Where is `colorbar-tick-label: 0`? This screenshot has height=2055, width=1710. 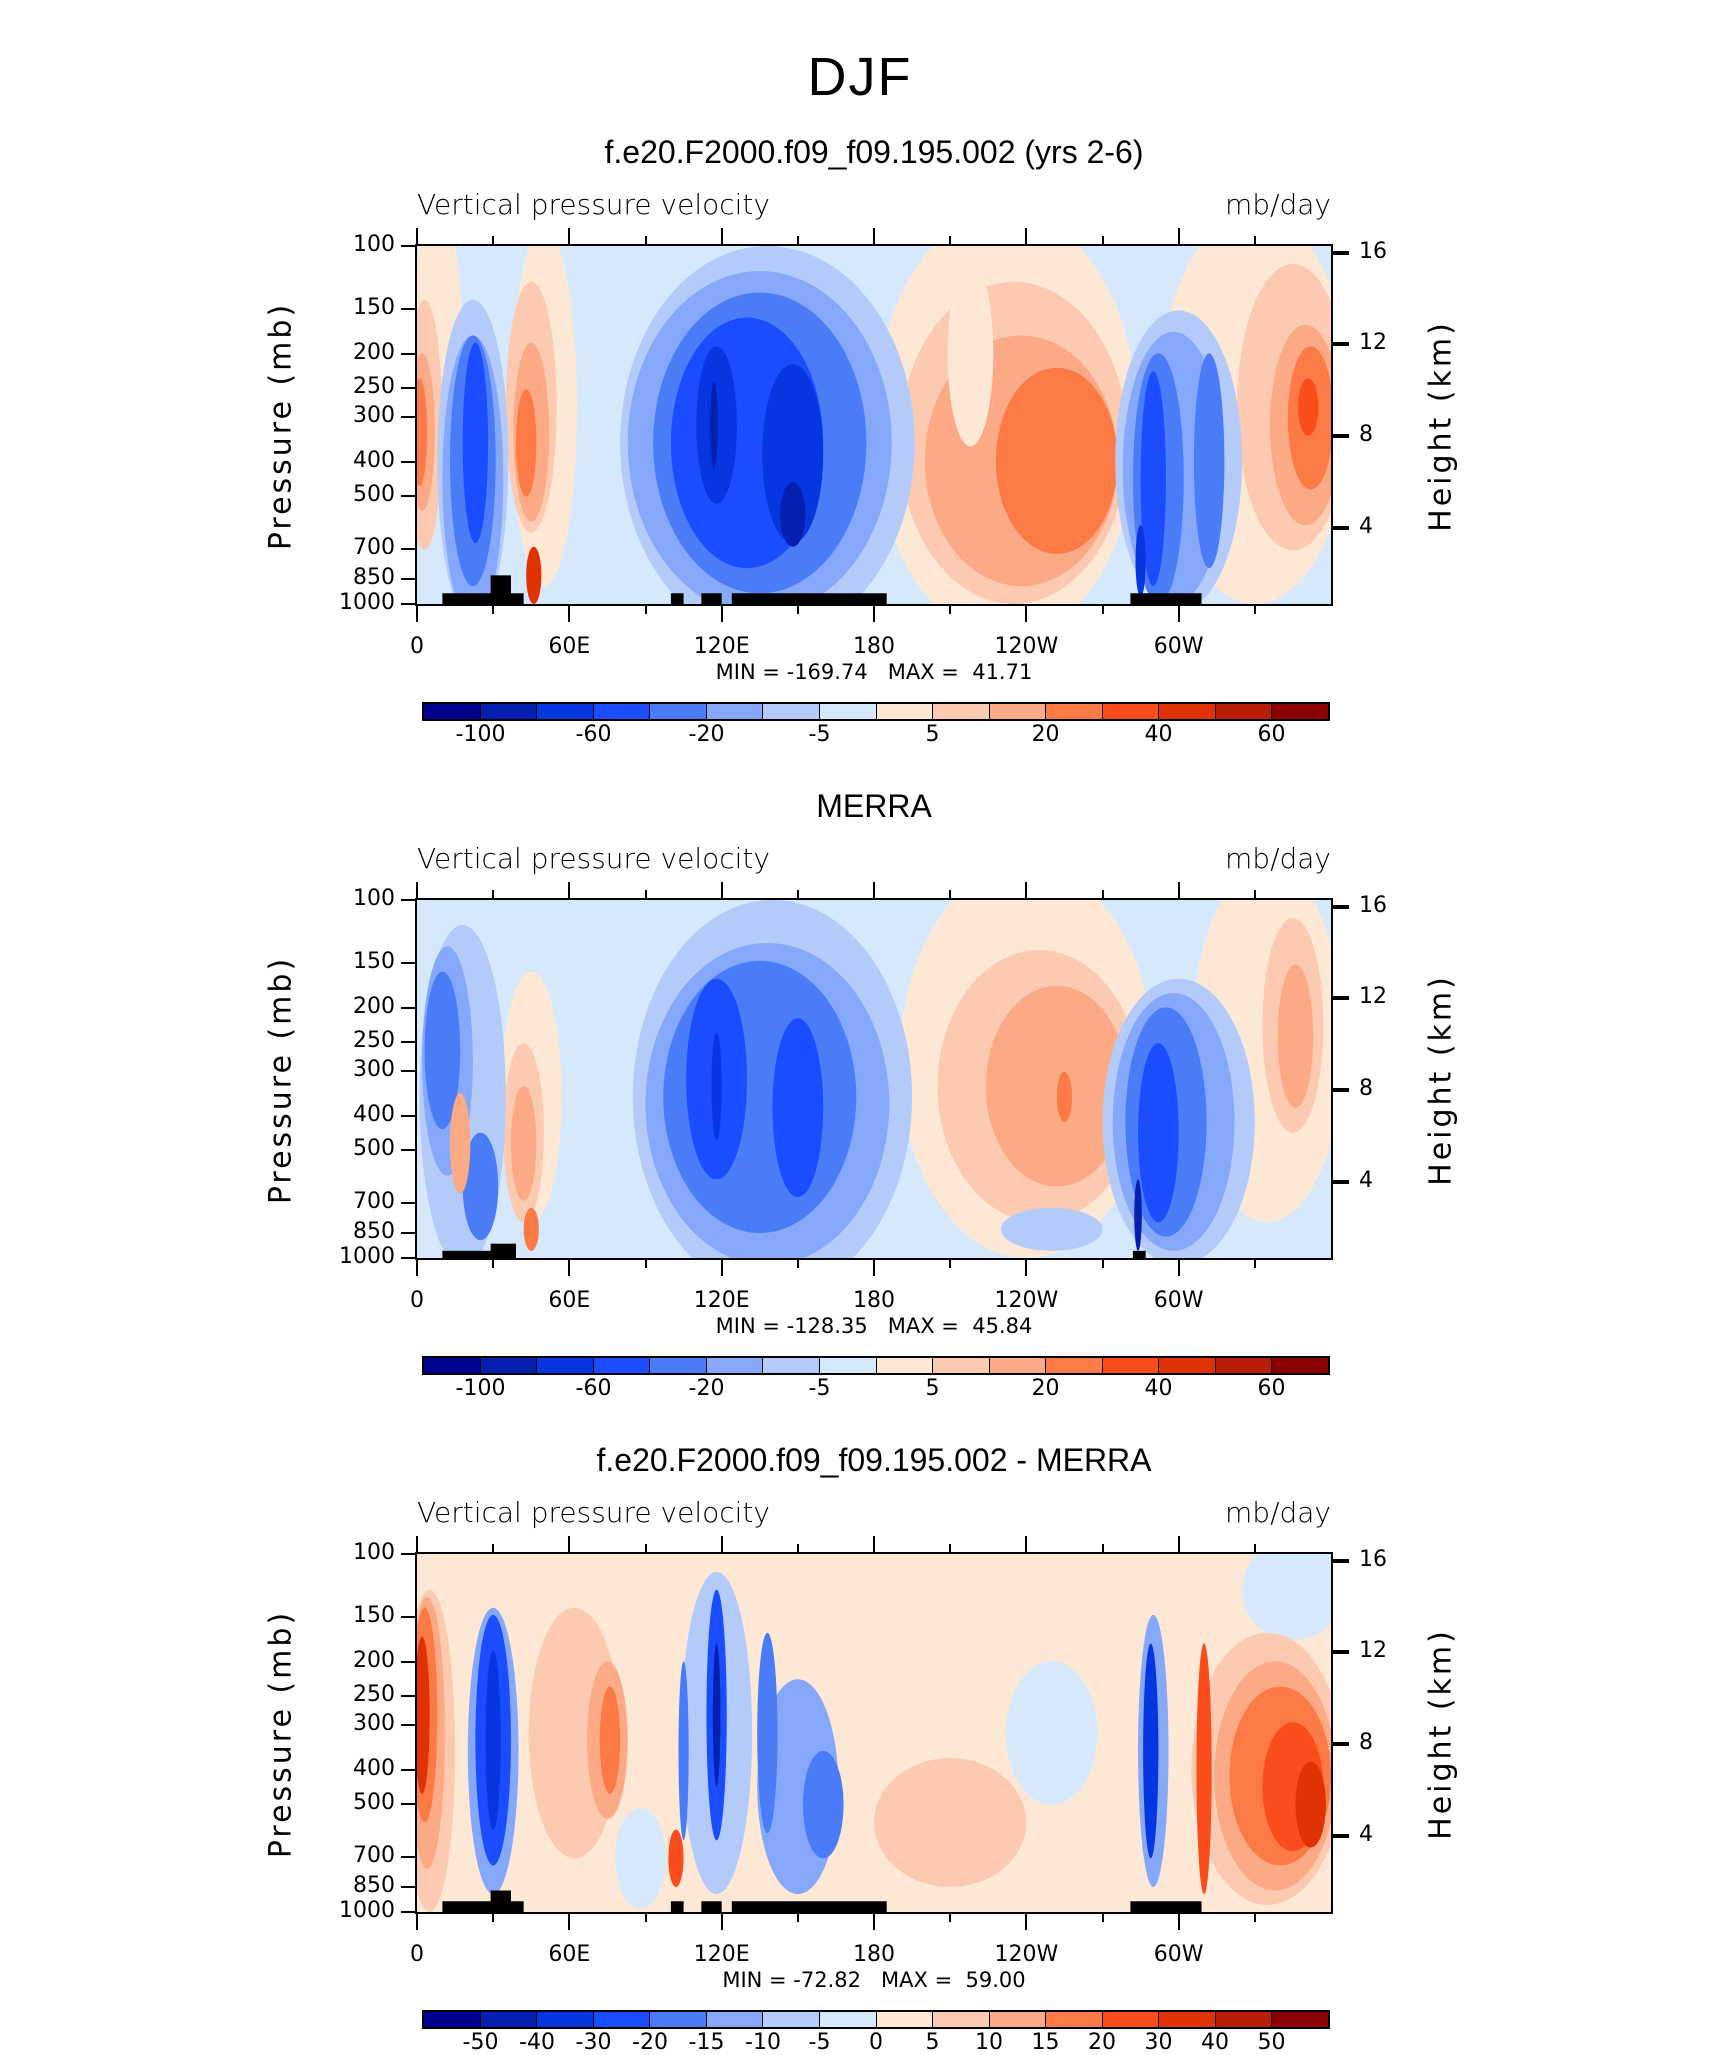
colorbar-tick-label: 0 is located at coordinates (876, 2042).